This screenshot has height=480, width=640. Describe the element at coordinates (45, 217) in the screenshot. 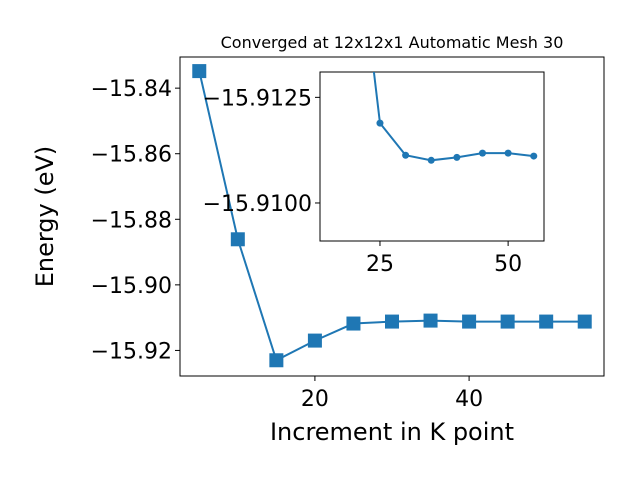

I see `y-axis-label: Energy (eV)` at that location.